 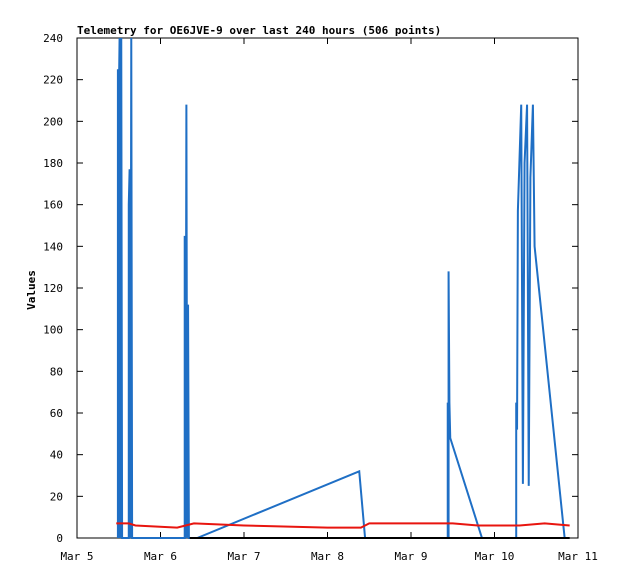 I want to click on y-tick-label: 60, so click(x=56, y=413).